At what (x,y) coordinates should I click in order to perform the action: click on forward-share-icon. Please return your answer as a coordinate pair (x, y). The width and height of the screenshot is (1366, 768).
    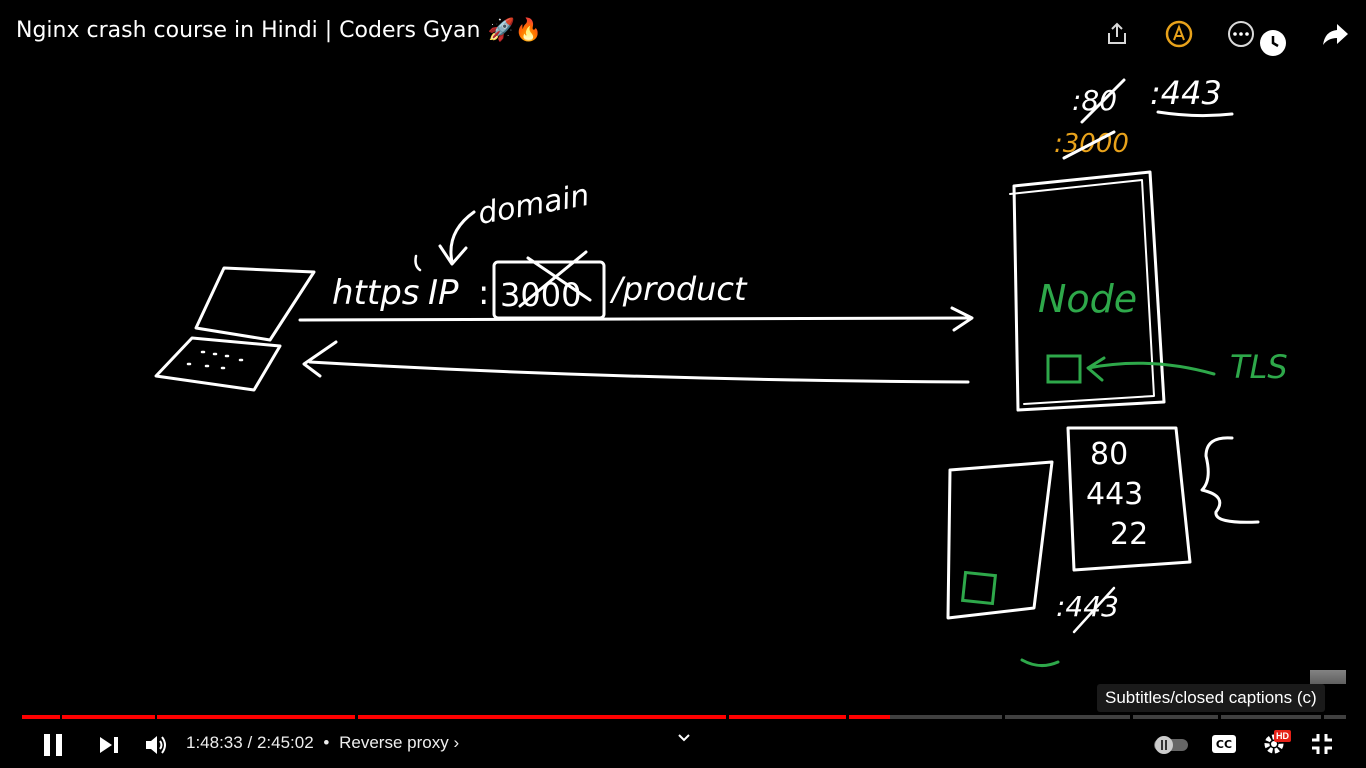
    Looking at the image, I should click on (1335, 34).